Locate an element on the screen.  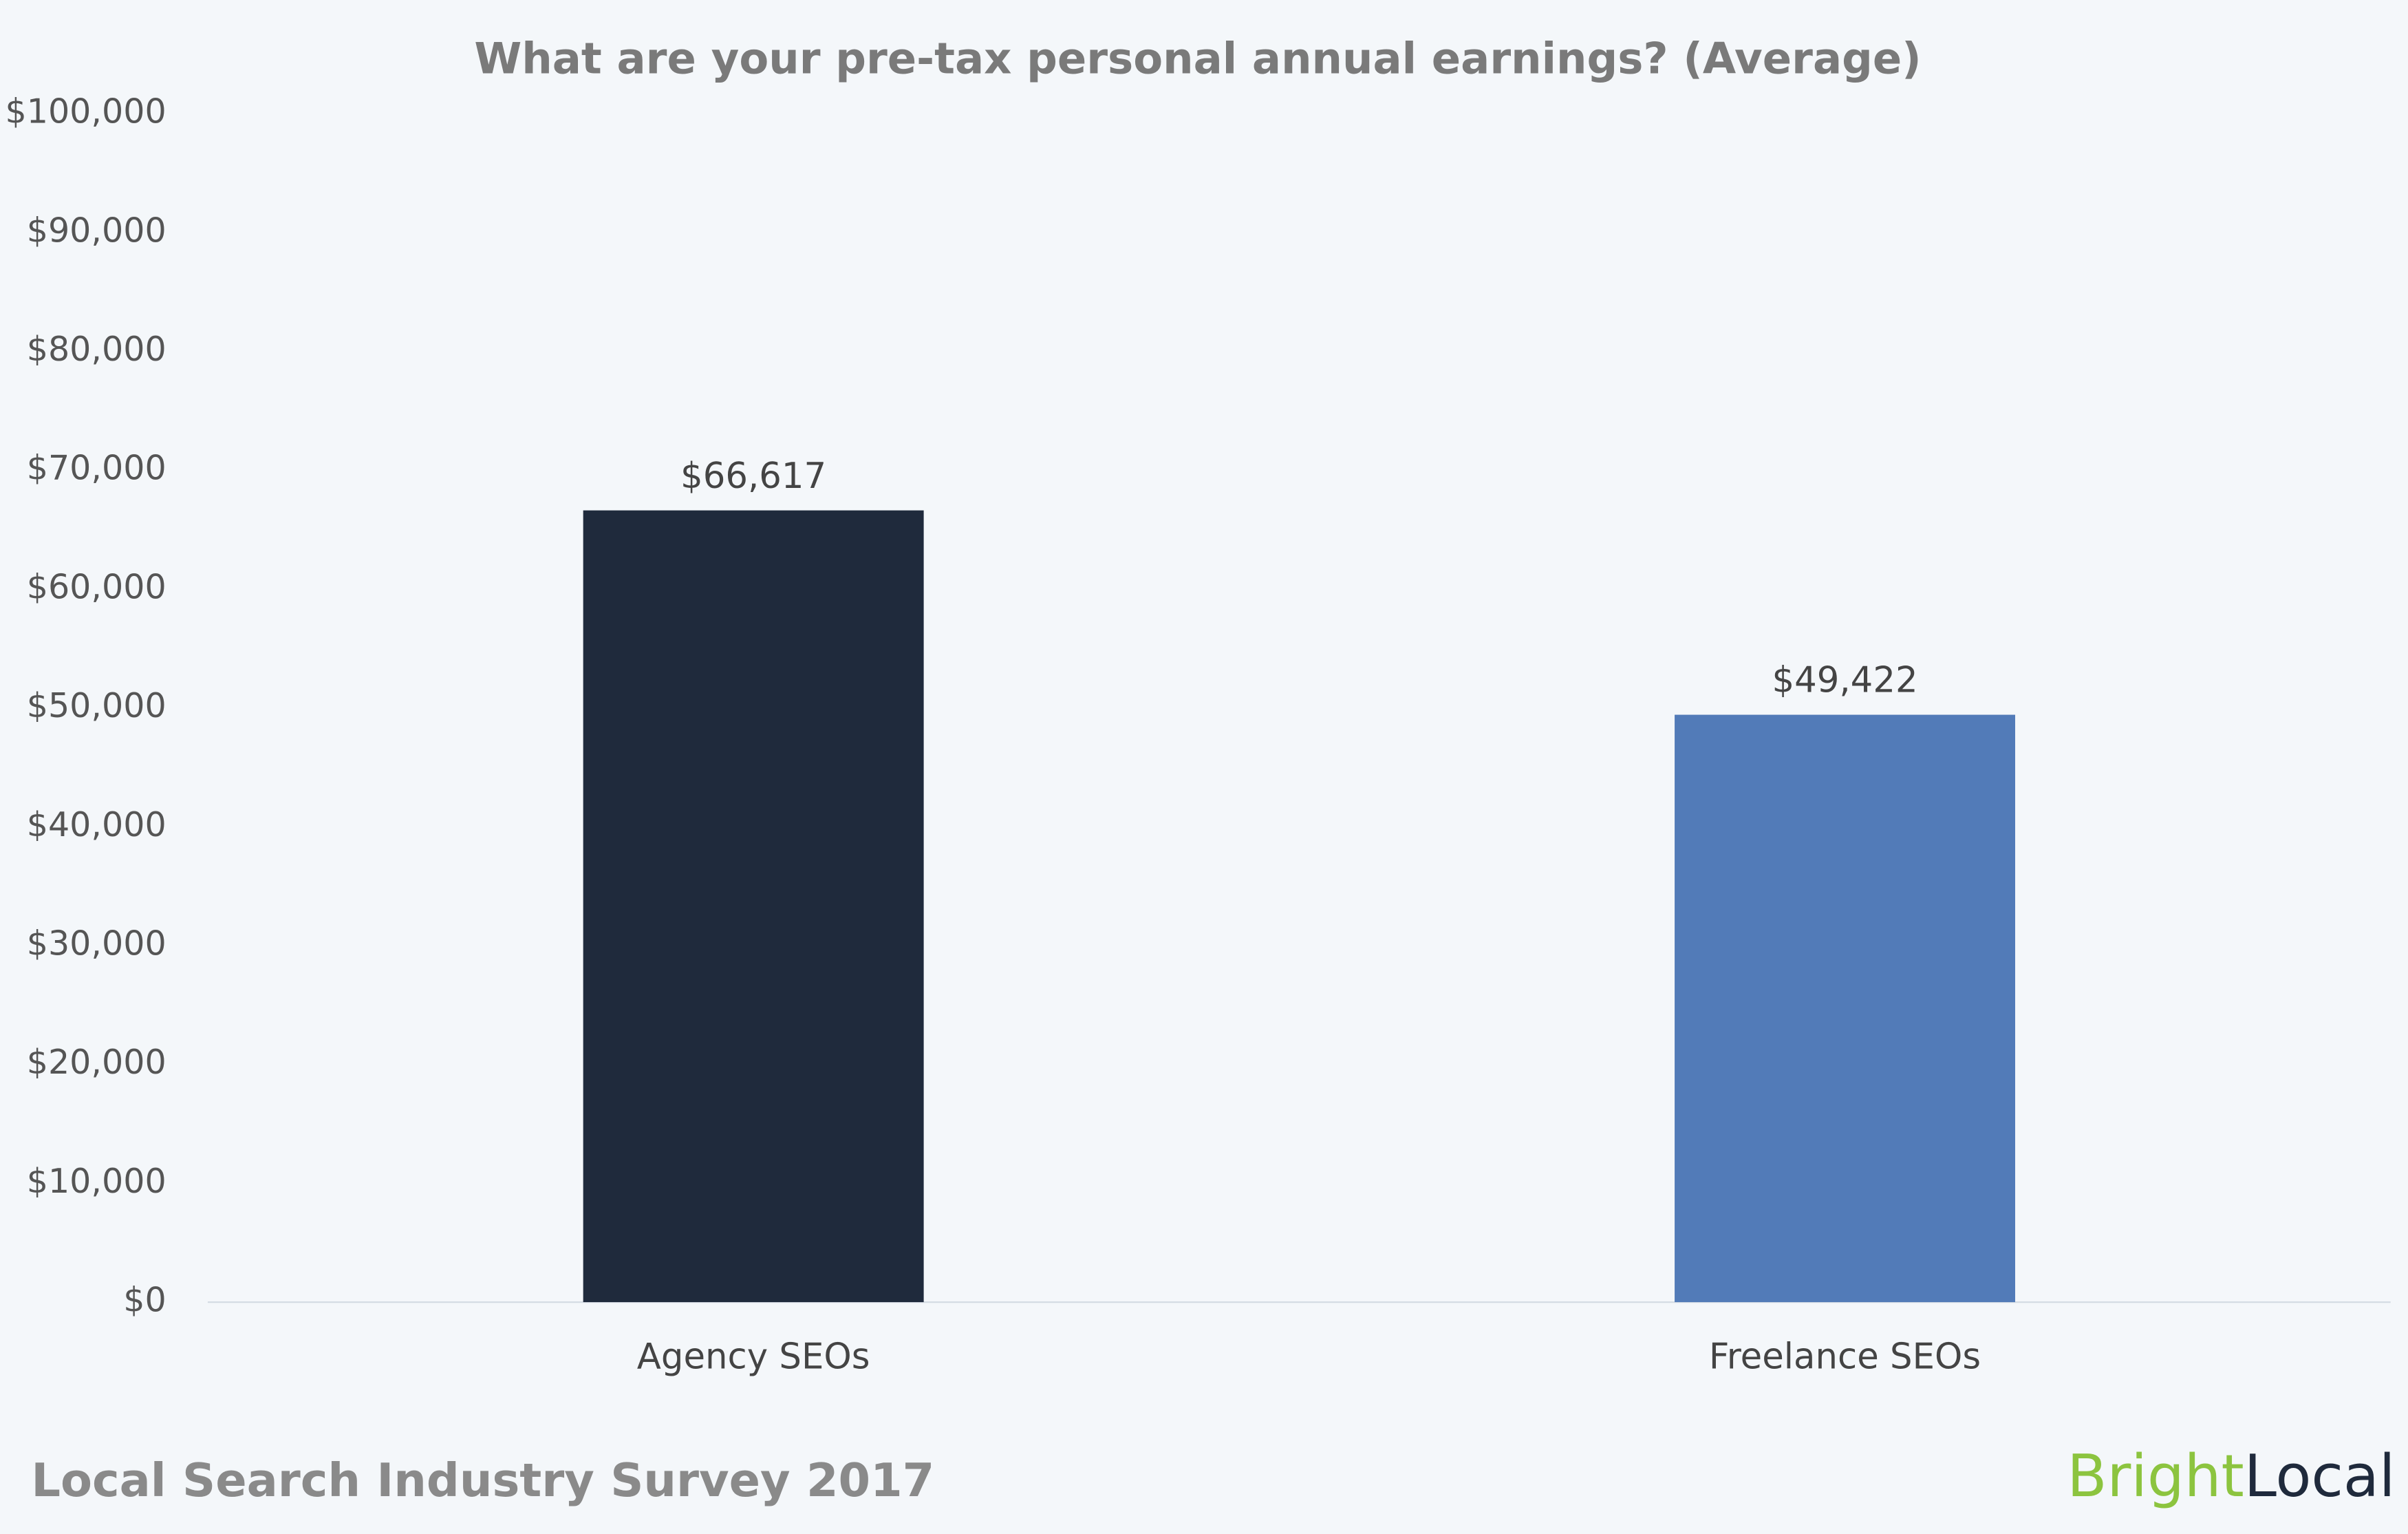
y-tick-label: $100,000 is located at coordinates (86, 111).